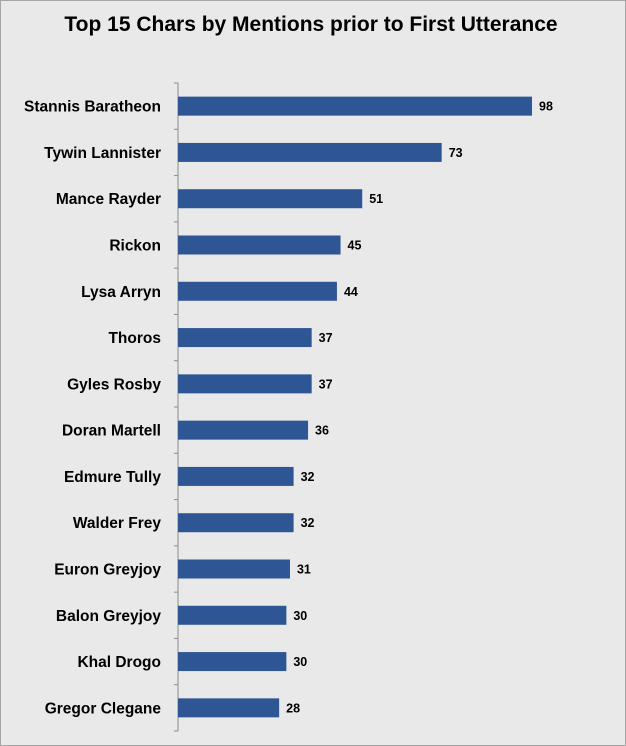 The width and height of the screenshot is (626, 746). What do you see at coordinates (107, 570) in the screenshot?
I see `category-label: Euron Greyjoy` at bounding box center [107, 570].